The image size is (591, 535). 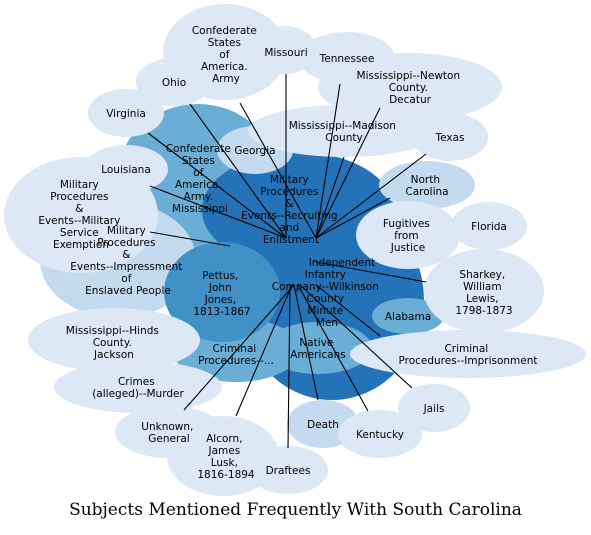 I want to click on node-label-line: Criminal, so click(x=234, y=349).